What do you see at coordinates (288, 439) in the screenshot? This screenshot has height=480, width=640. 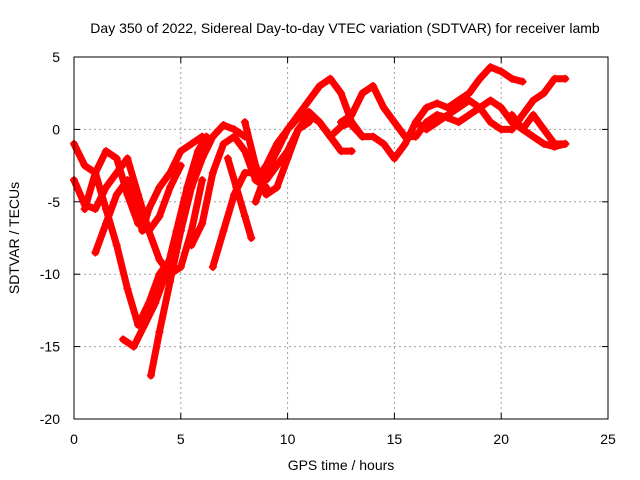 I see `x-tick-label: 10` at bounding box center [288, 439].